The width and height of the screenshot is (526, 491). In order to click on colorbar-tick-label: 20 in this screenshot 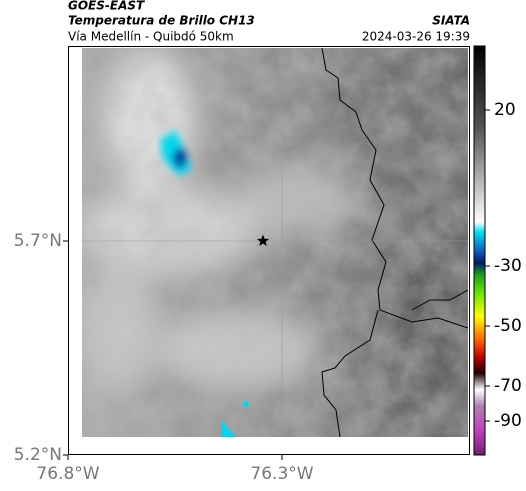, I will do `click(505, 110)`.